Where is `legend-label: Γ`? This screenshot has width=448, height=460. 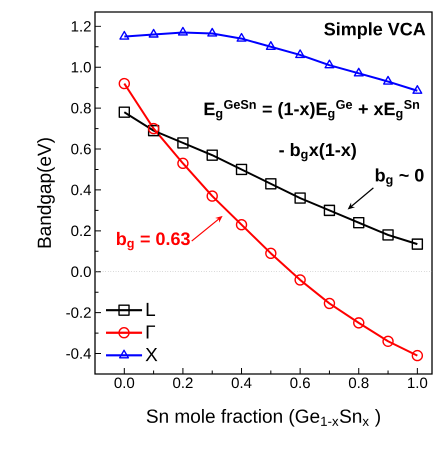
legend-label: Γ is located at coordinates (151, 332).